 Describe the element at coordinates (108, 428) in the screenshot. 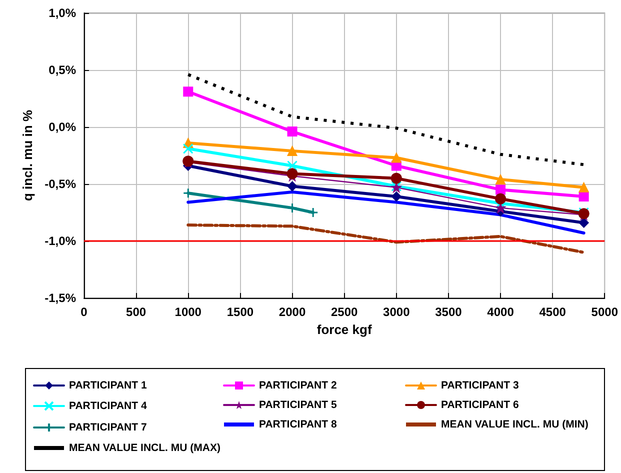

I see `legend-label: PARTICIPANT 7` at that location.